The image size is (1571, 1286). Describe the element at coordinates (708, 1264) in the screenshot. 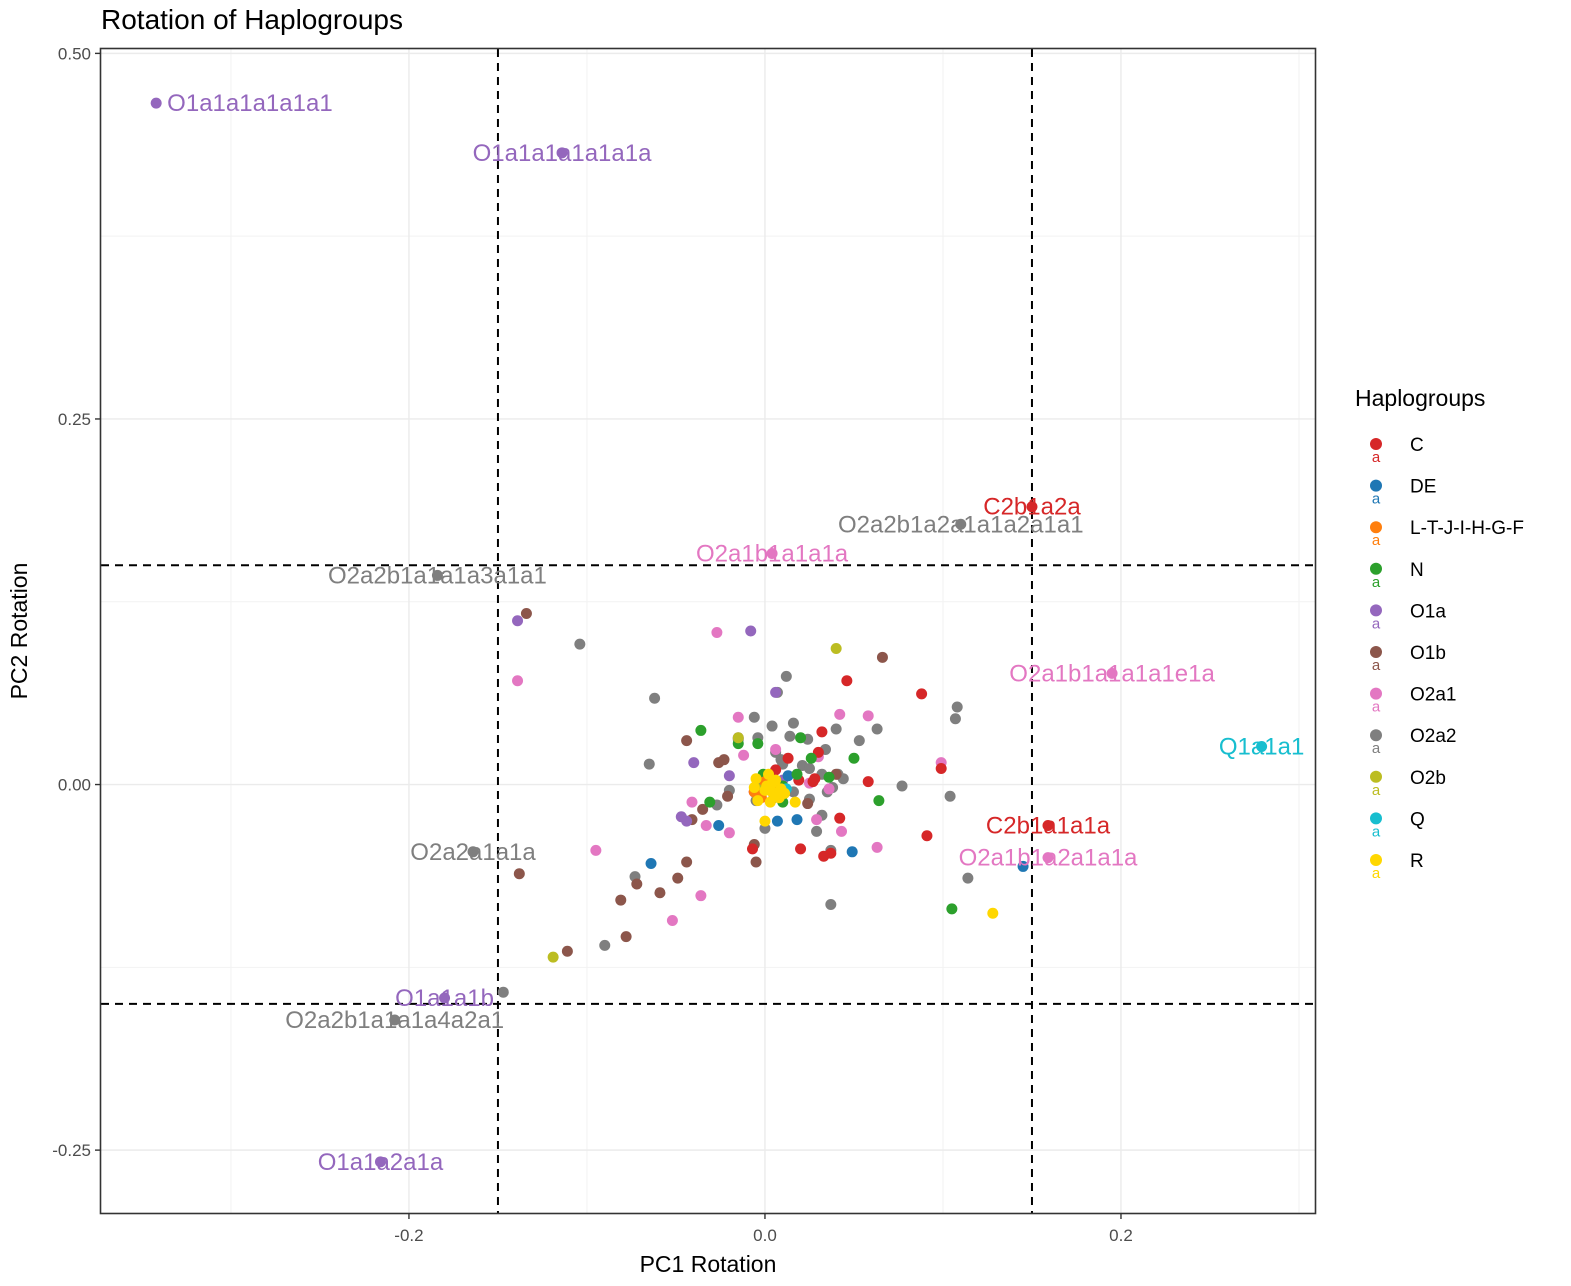

I see `x-axis-title: PC1 Rotation` at that location.